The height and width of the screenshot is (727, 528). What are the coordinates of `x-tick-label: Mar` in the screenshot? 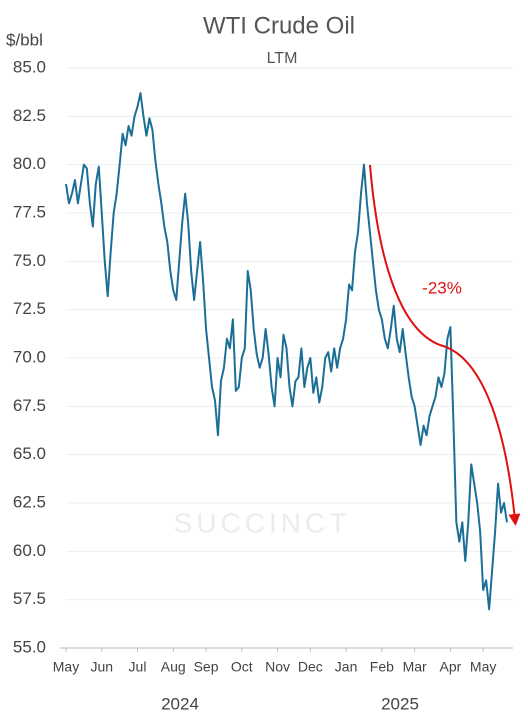 It's located at (415, 667).